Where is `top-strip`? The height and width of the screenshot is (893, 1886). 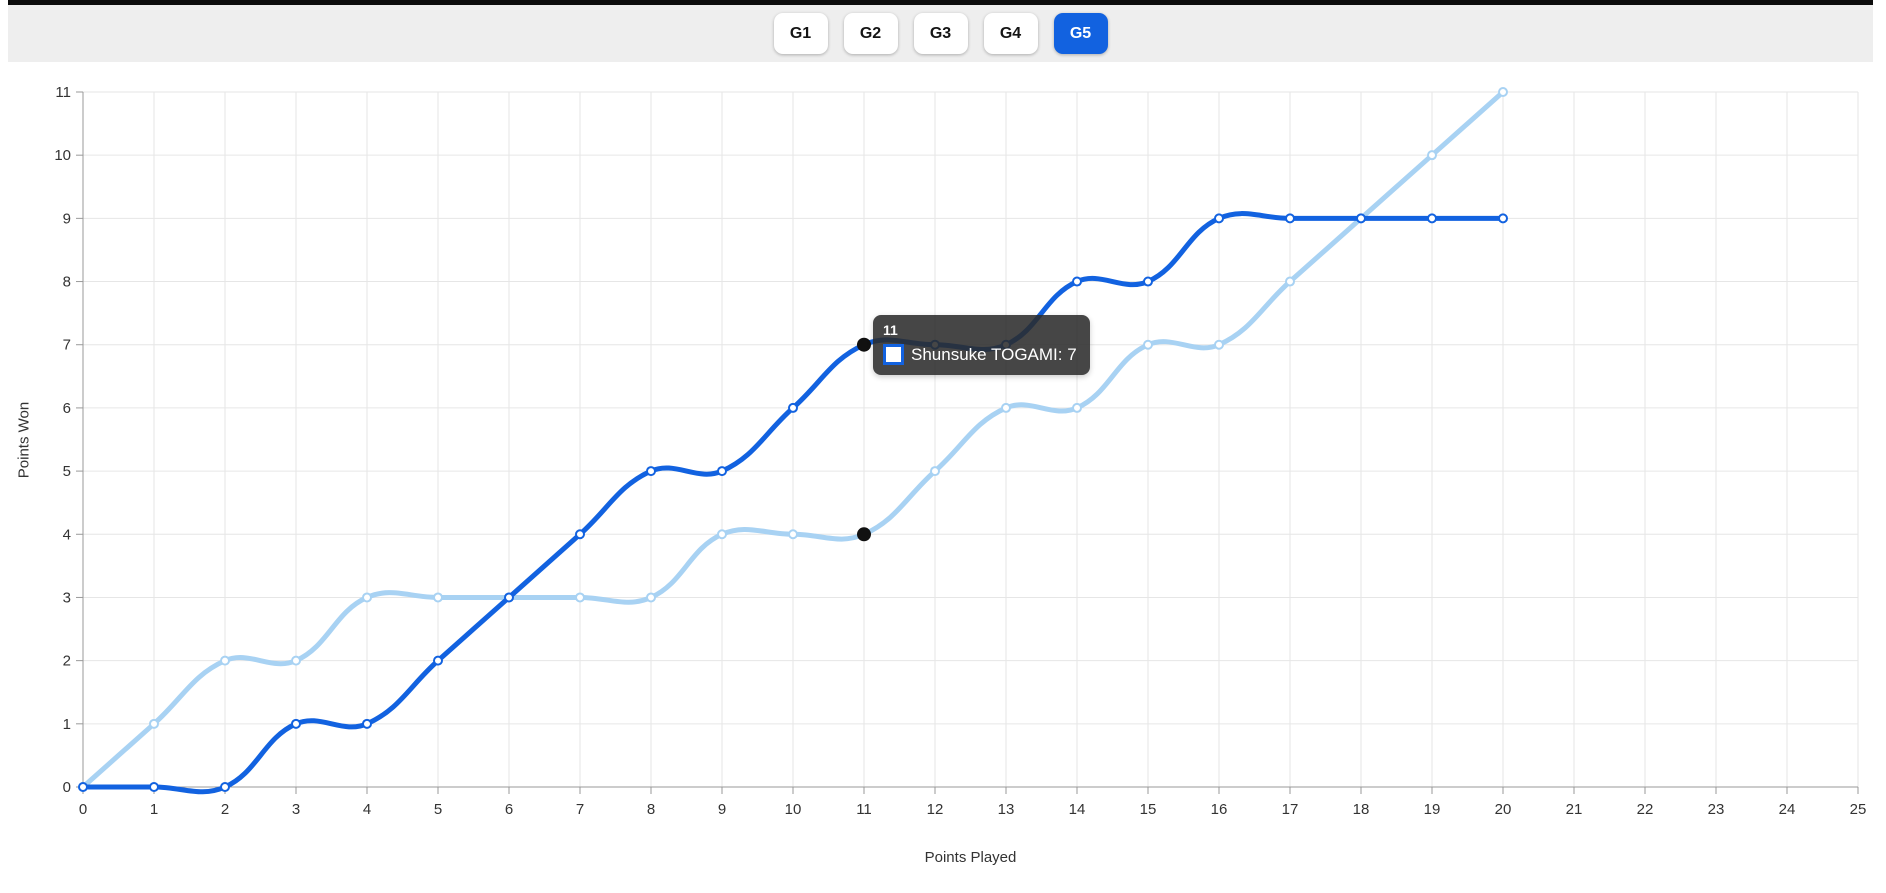
top-strip is located at coordinates (940, 2).